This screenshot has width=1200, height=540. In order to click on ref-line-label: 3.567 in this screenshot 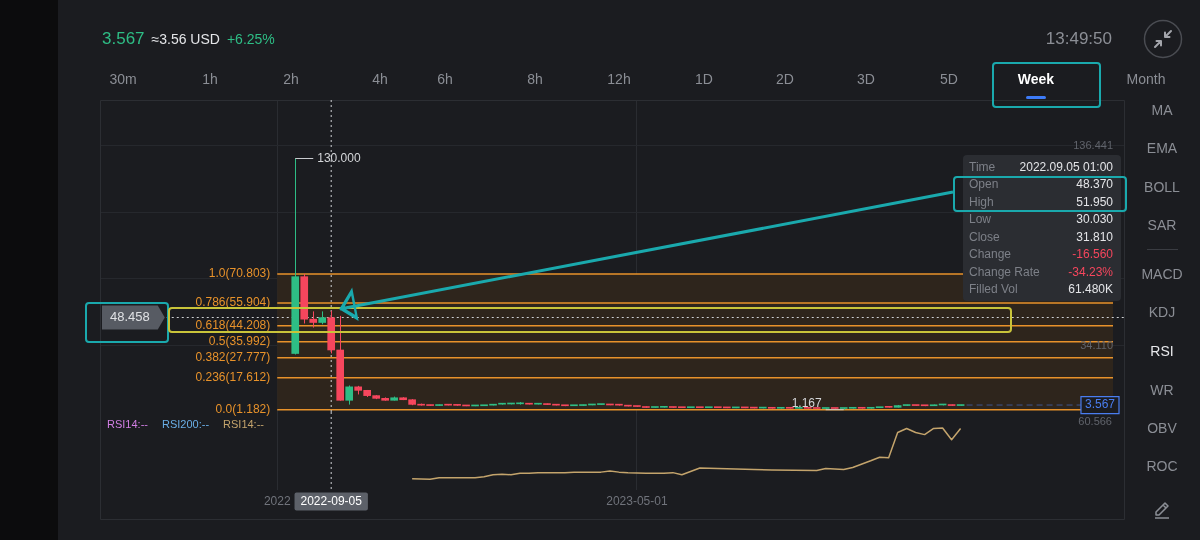, I will do `click(1100, 404)`.